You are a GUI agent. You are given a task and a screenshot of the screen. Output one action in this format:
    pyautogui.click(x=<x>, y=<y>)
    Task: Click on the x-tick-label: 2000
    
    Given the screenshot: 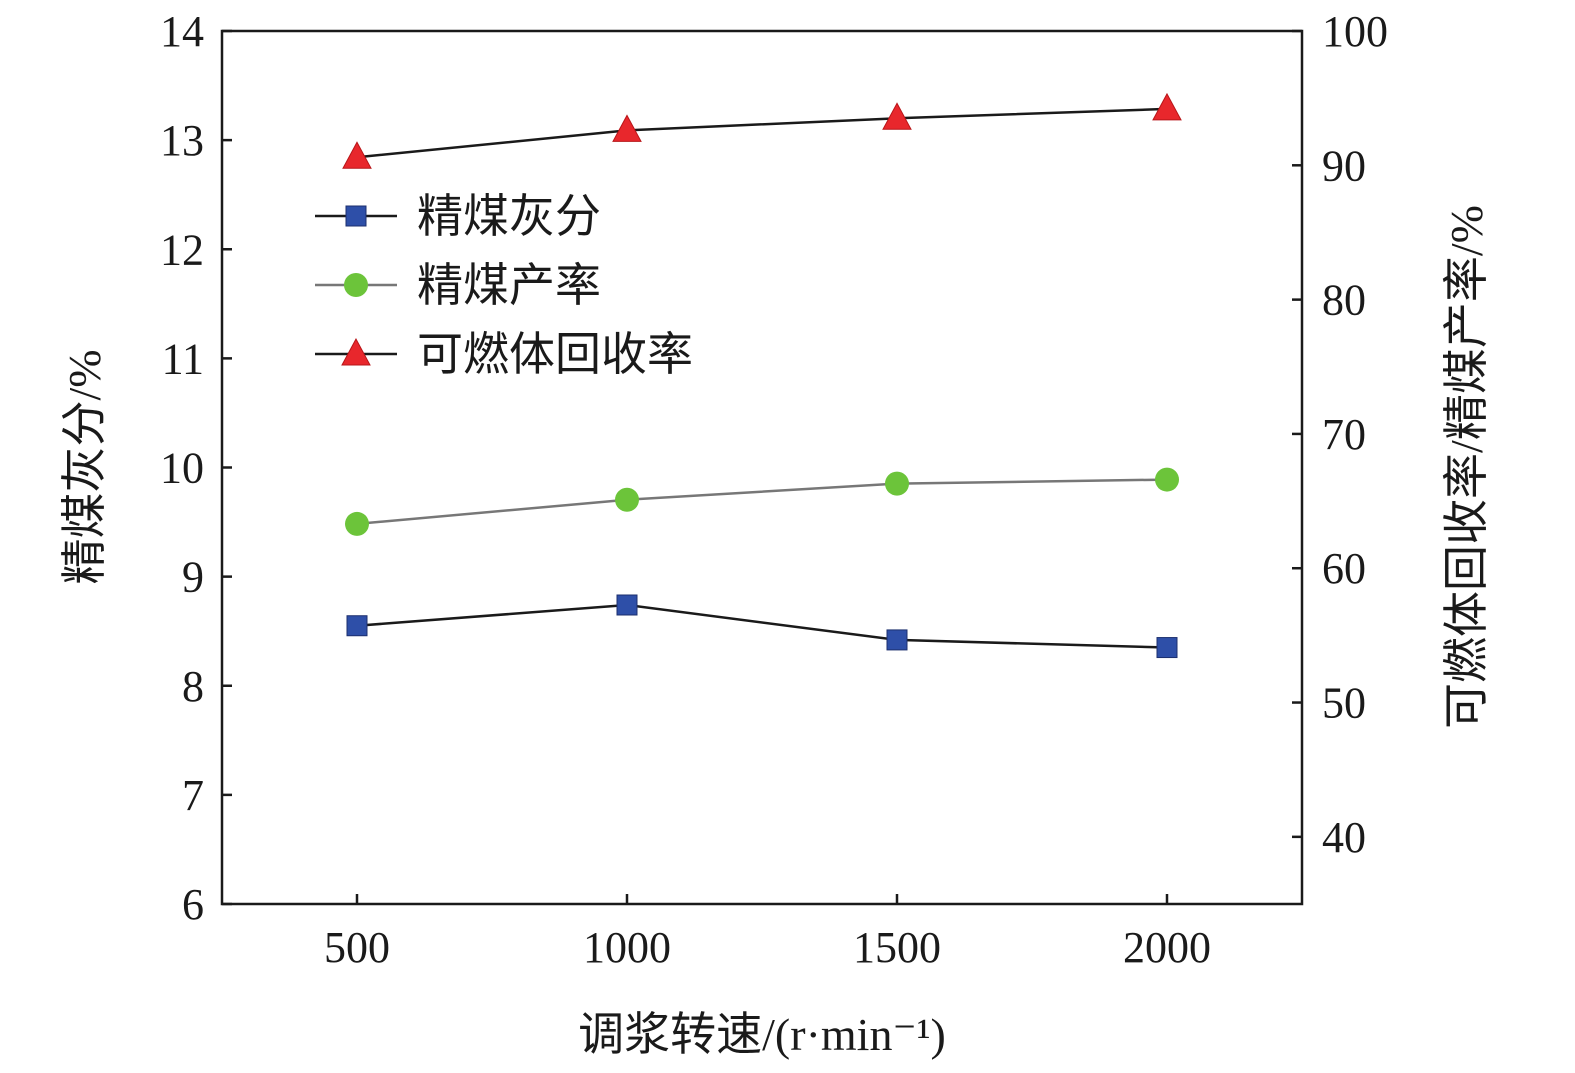 What is the action you would take?
    pyautogui.click(x=1167, y=947)
    